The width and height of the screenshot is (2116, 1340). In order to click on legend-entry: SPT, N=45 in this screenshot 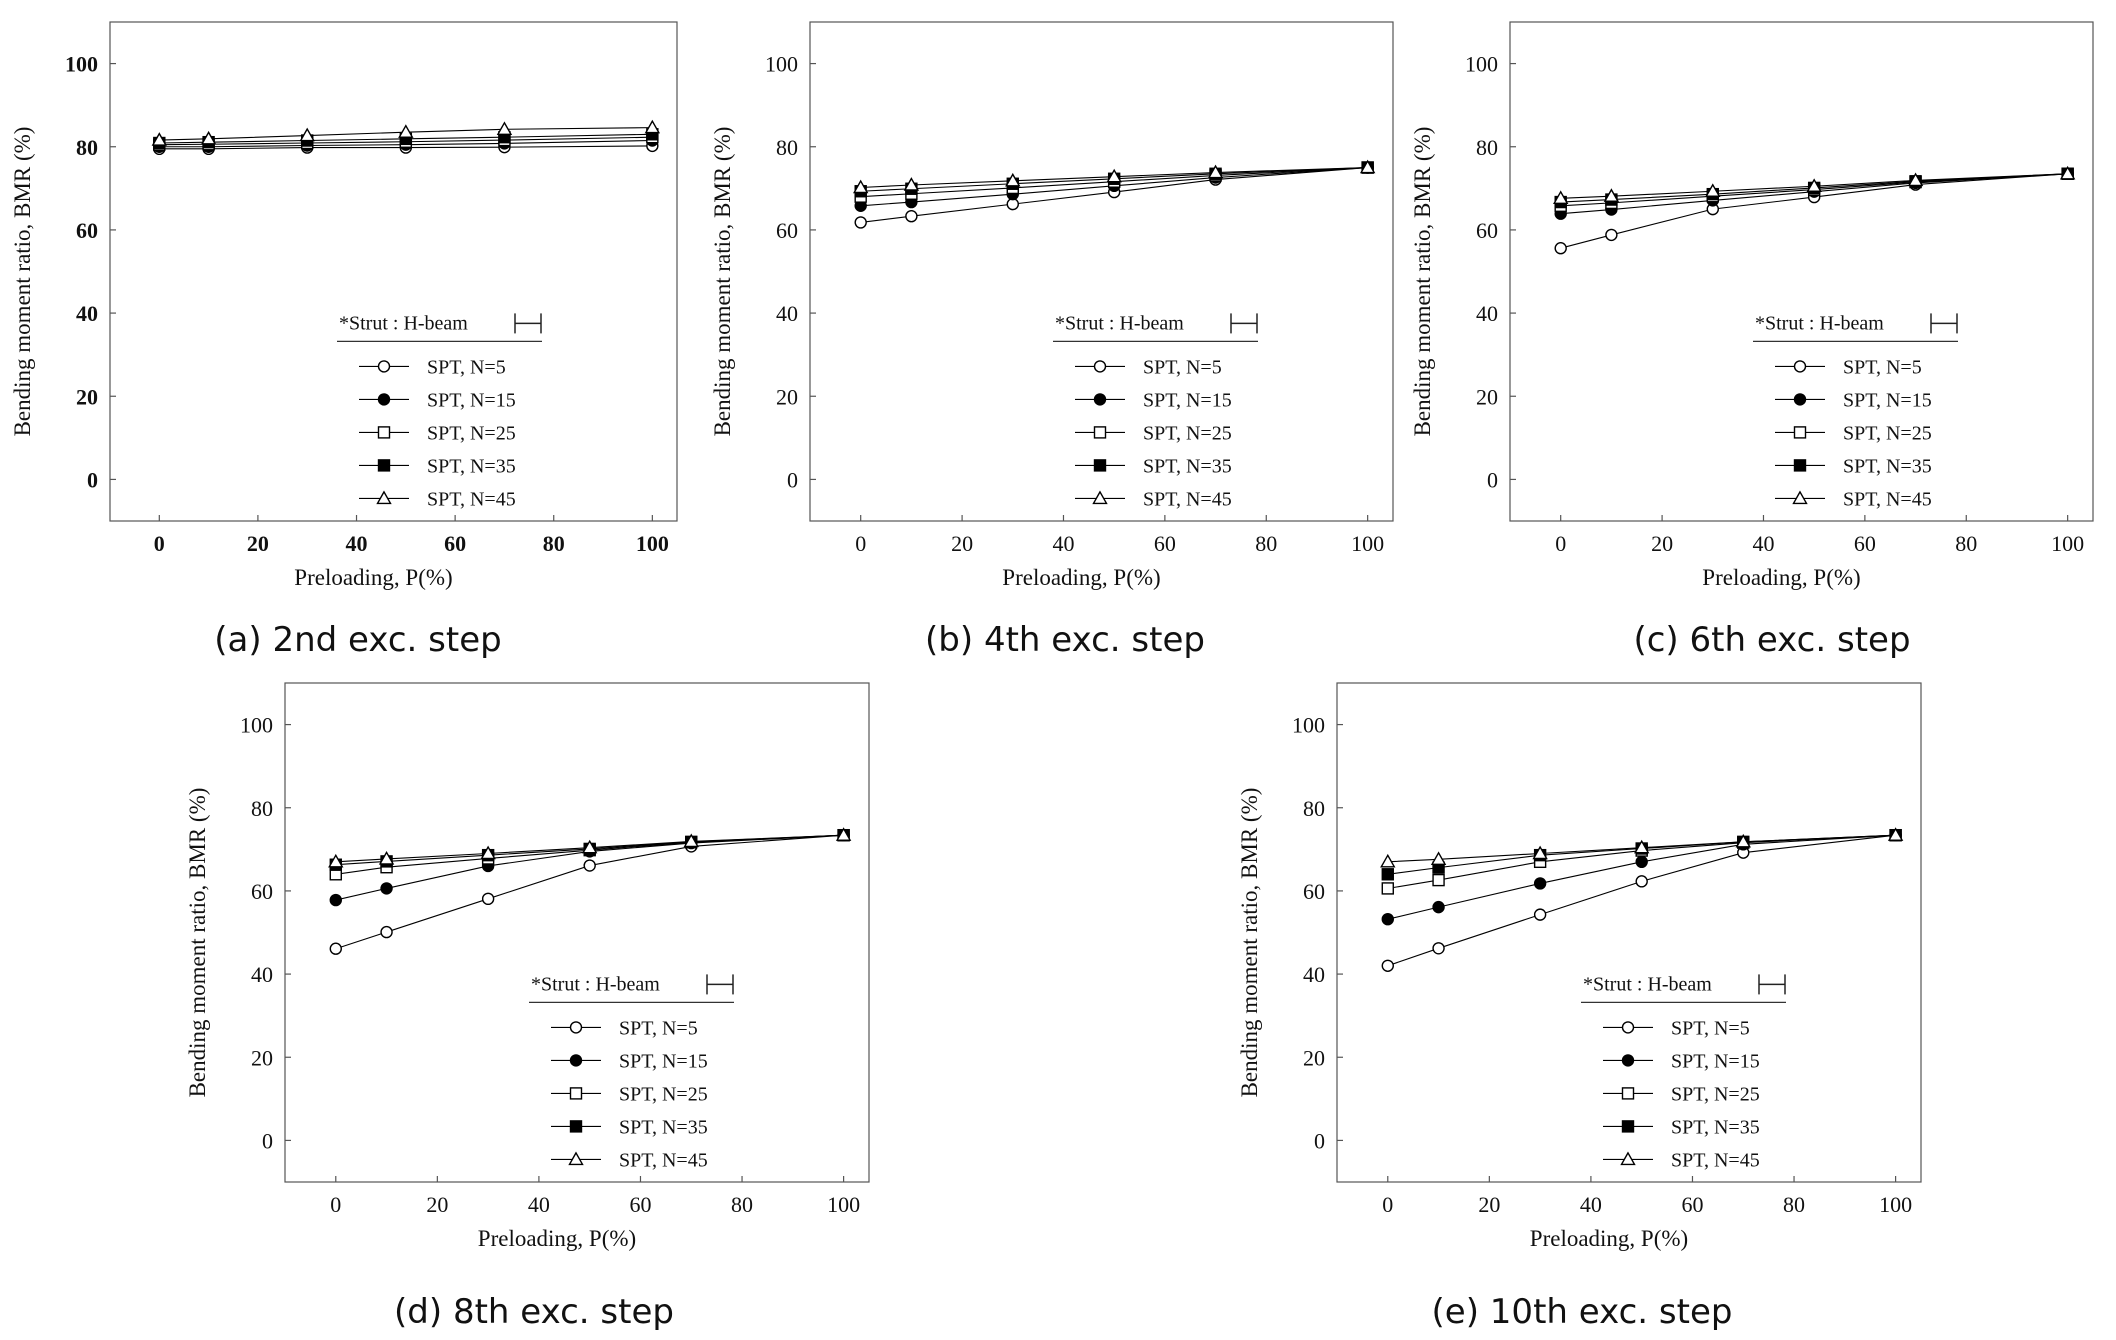, I will do `click(1853, 499)`.